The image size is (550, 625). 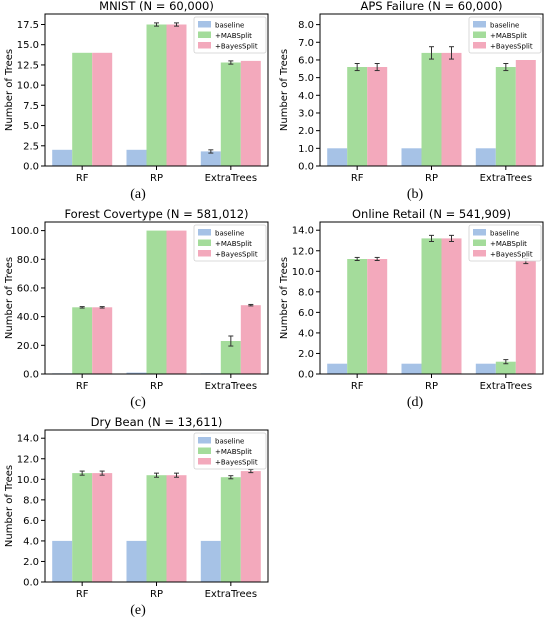 What do you see at coordinates (138, 194) in the screenshot?
I see `caption-a: (a)` at bounding box center [138, 194].